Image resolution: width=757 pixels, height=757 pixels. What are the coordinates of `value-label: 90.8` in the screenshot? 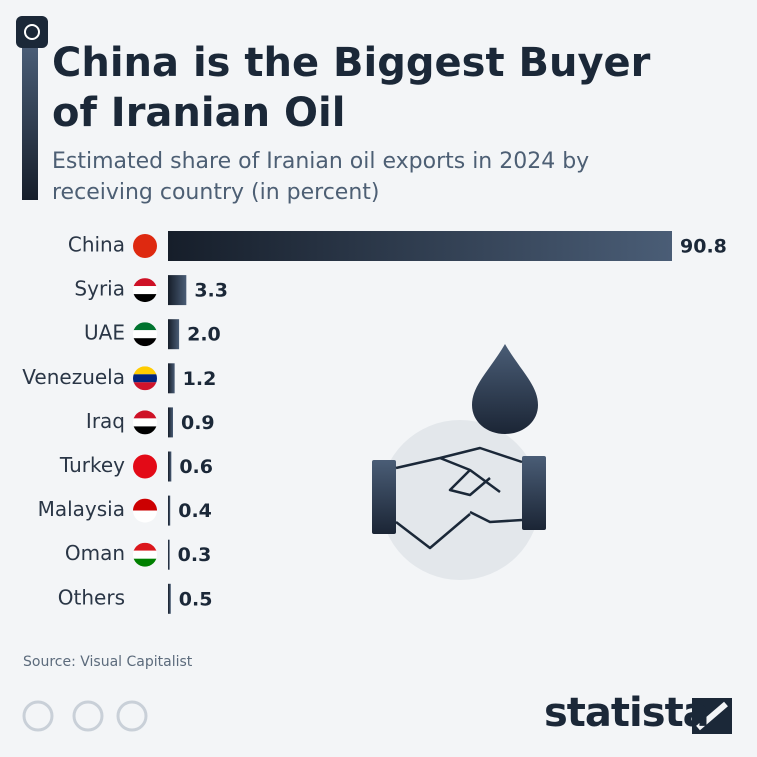 It's located at (703, 247).